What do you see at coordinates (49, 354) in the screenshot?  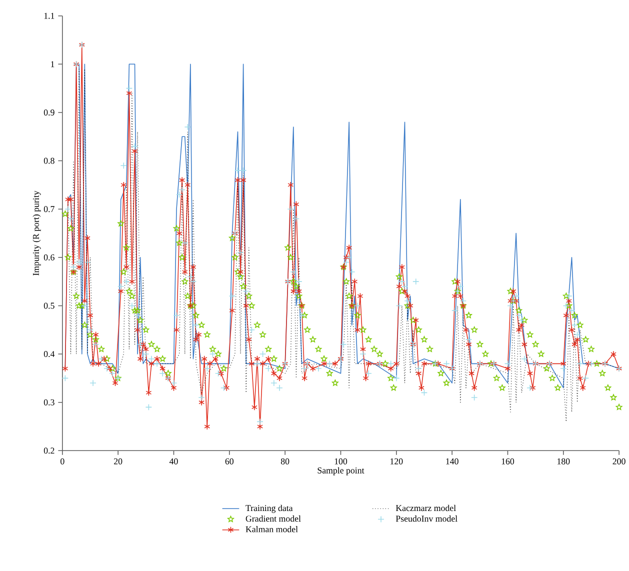 I see `y-tick-label: 0.4` at bounding box center [49, 354].